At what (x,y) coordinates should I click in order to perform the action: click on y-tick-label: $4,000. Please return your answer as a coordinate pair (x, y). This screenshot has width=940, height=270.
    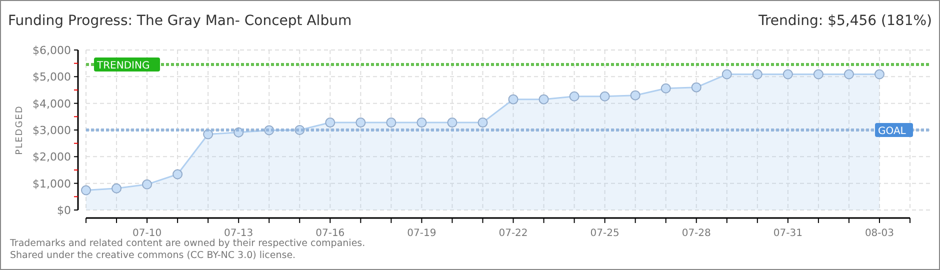
    Looking at the image, I should click on (51, 103).